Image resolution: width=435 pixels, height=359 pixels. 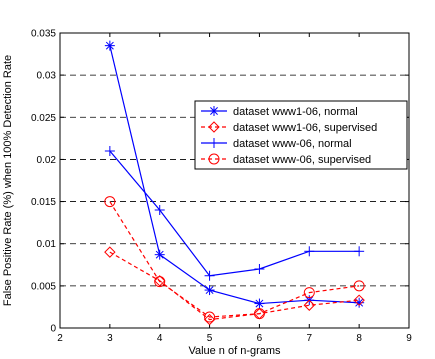 I want to click on x-tick-label: 9, so click(x=409, y=338).